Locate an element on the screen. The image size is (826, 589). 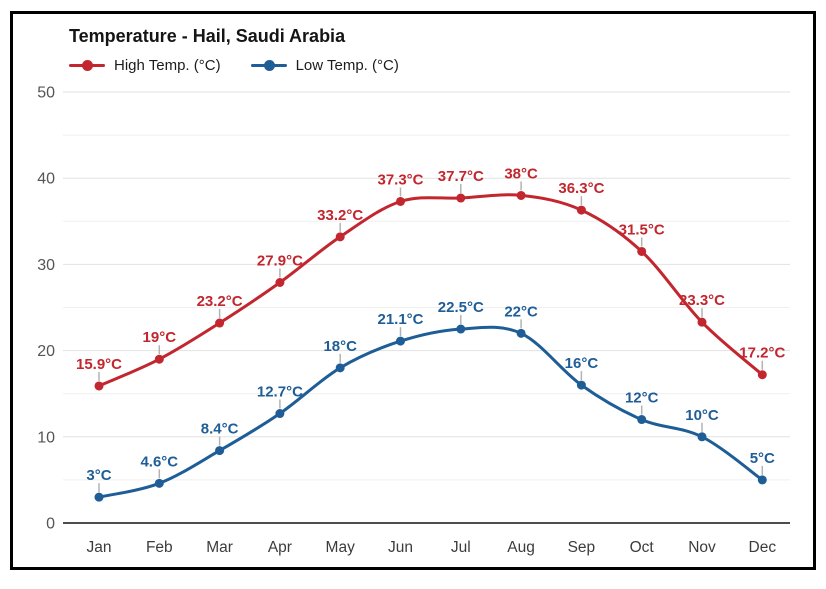
month-label: Nov is located at coordinates (702, 547).